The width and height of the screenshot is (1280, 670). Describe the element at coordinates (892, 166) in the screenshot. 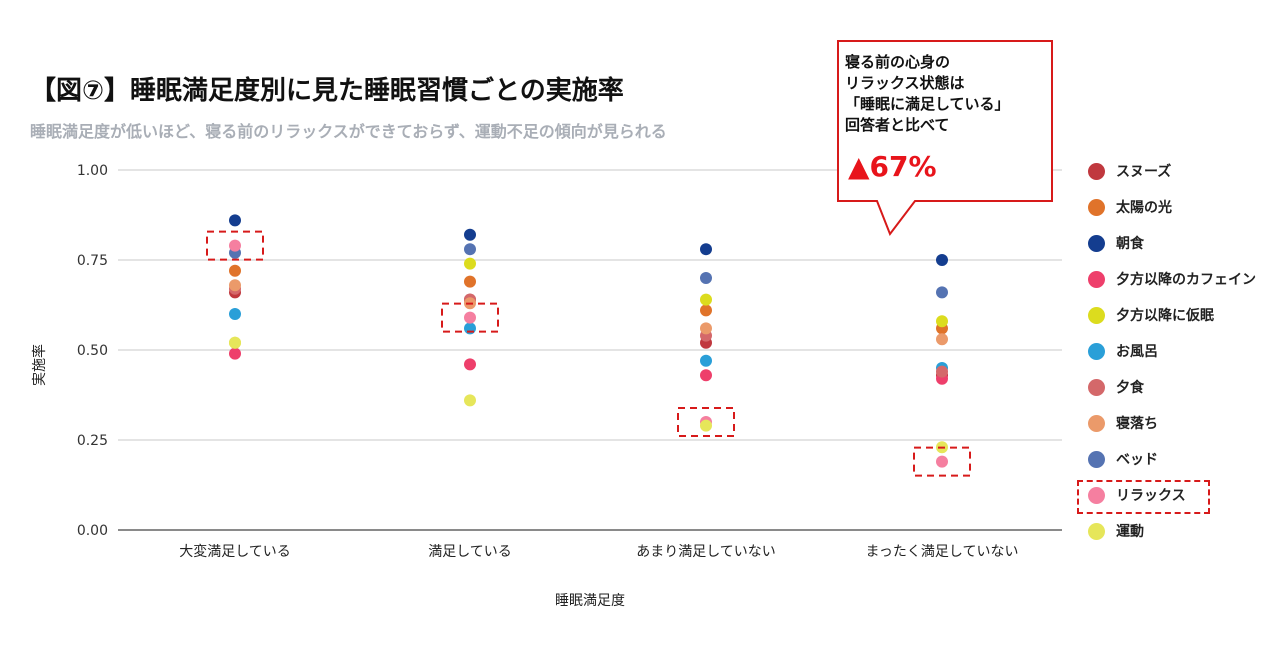

I see `callout-highlight-value: ▲67%` at that location.